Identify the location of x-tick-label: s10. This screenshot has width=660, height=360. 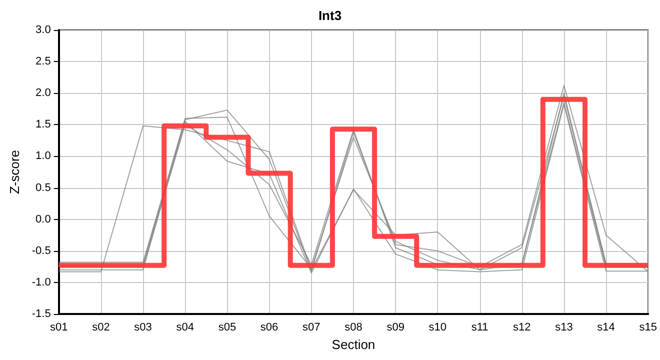
(437, 328).